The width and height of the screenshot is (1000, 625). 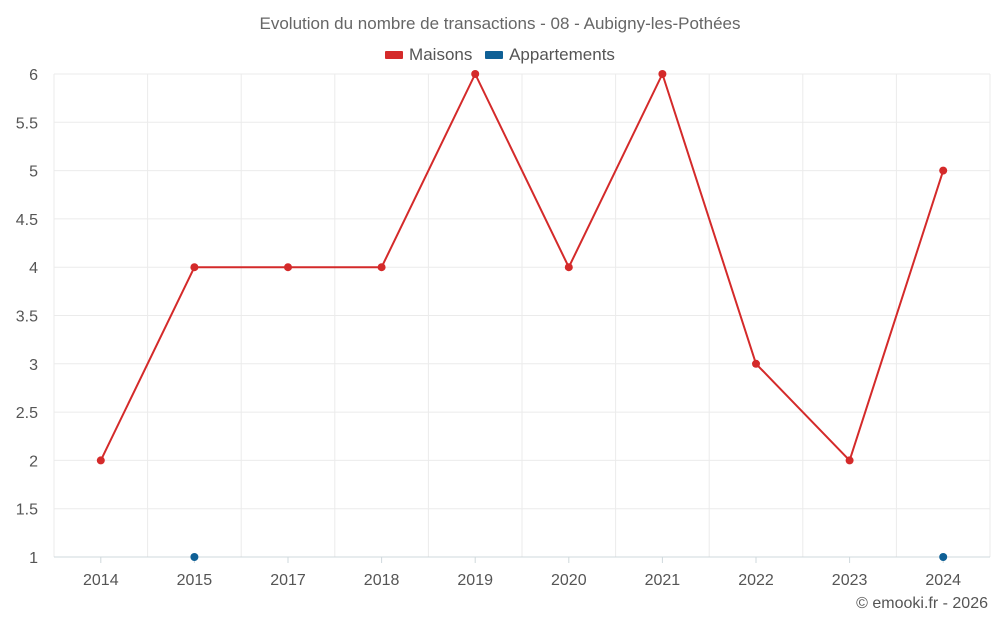 I want to click on legend-swatch-maisons, so click(x=394, y=55).